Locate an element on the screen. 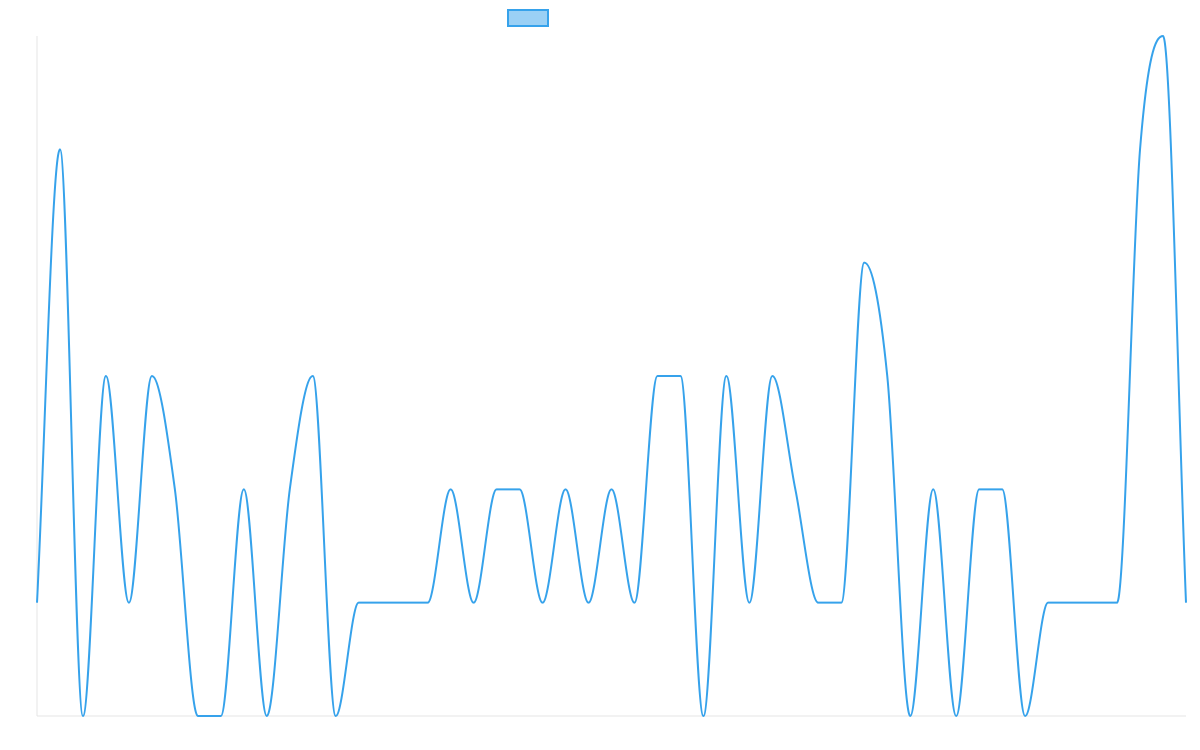  legend is located at coordinates (528, 18).